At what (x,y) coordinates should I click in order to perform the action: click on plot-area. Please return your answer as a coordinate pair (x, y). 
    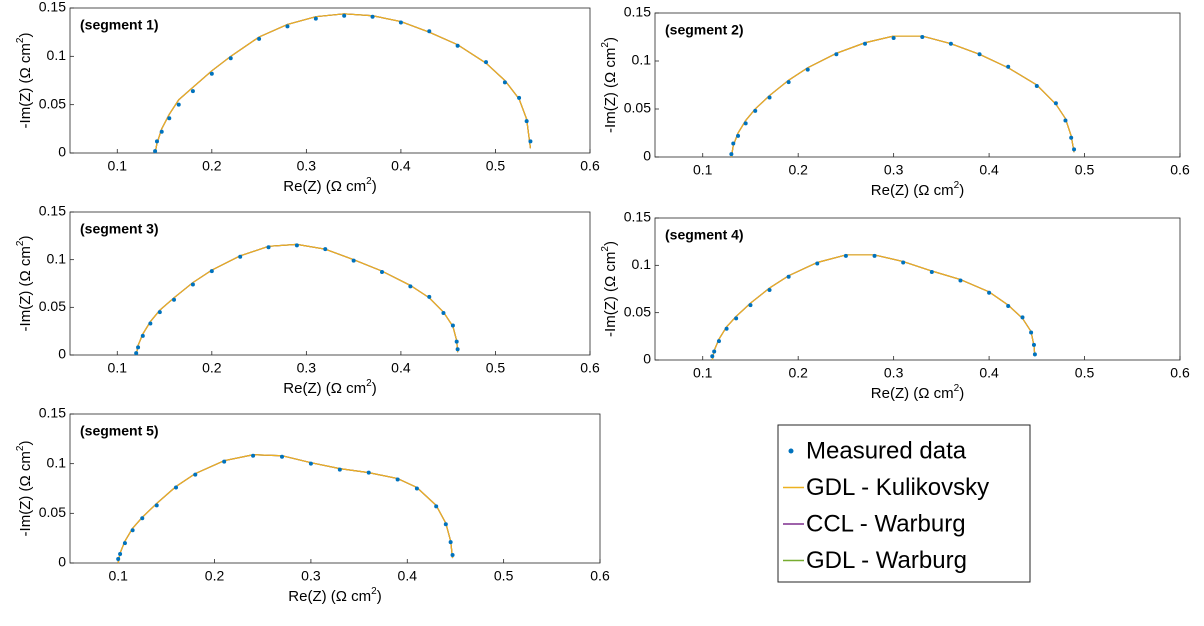
    Looking at the image, I should click on (917, 289).